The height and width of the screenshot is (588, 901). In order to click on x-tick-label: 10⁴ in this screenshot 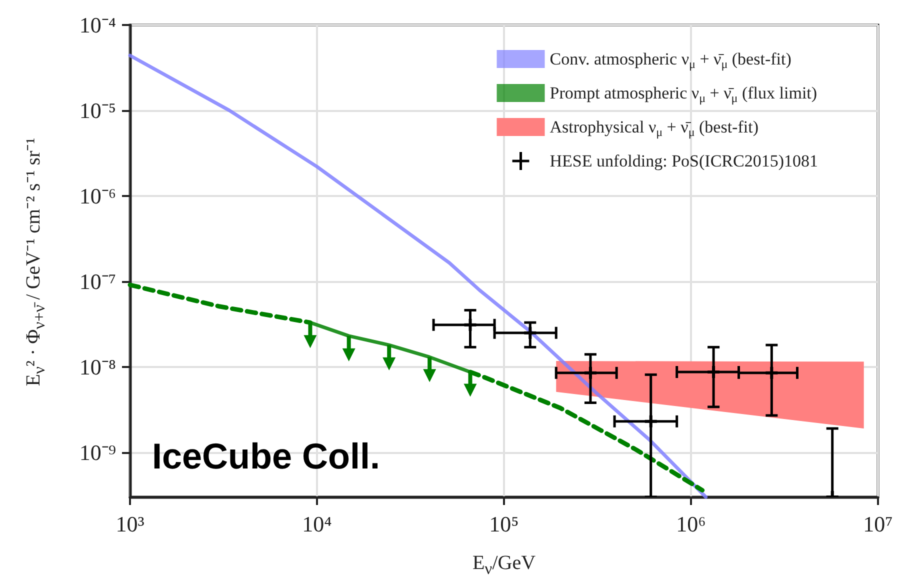, I will do `click(317, 524)`.